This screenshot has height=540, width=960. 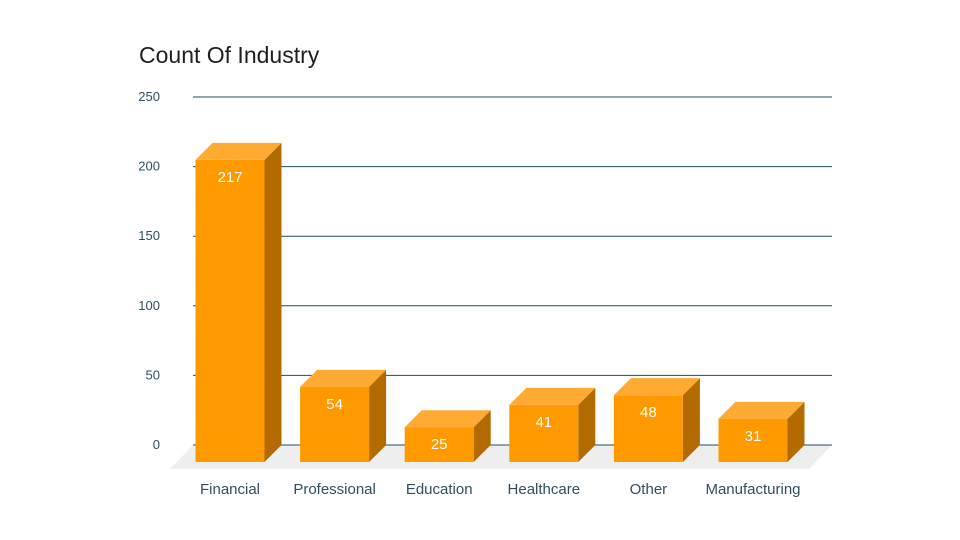 I want to click on bar-value-label: 217, so click(x=229, y=177).